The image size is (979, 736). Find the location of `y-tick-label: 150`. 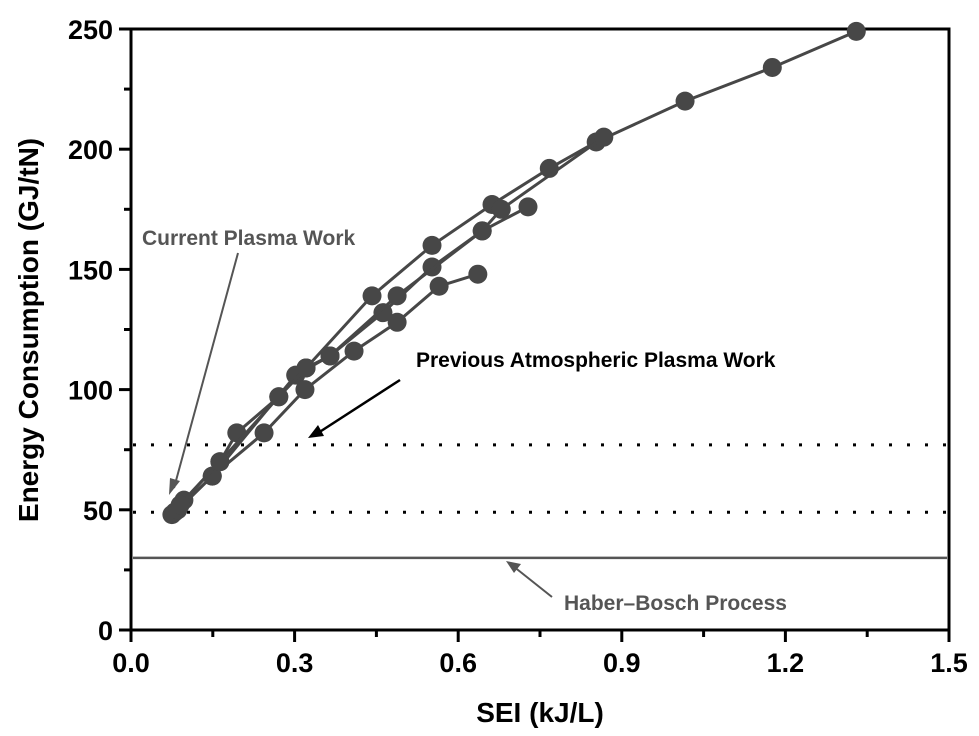

y-tick-label: 150 is located at coordinates (90, 270).